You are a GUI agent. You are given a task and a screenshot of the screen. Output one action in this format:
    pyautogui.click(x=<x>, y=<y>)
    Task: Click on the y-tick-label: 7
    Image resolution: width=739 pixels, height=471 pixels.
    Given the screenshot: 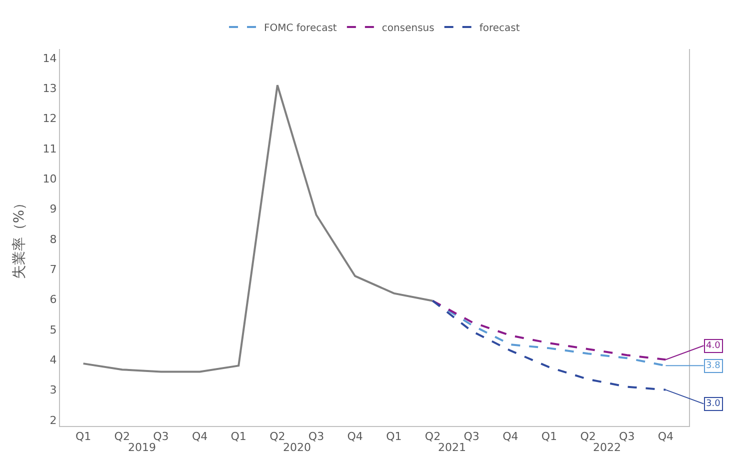 What is the action you would take?
    pyautogui.click(x=53, y=269)
    